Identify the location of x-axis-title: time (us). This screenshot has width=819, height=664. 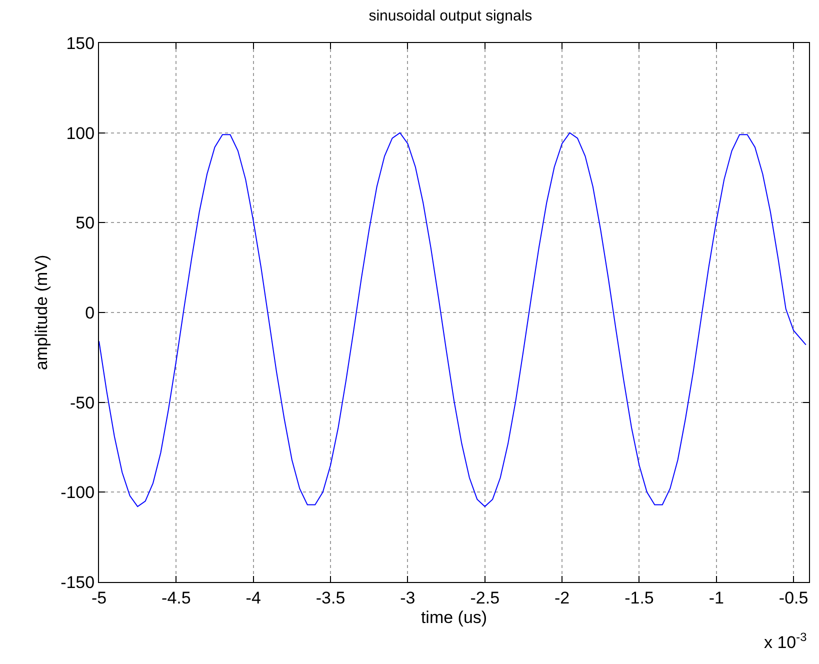
(454, 617).